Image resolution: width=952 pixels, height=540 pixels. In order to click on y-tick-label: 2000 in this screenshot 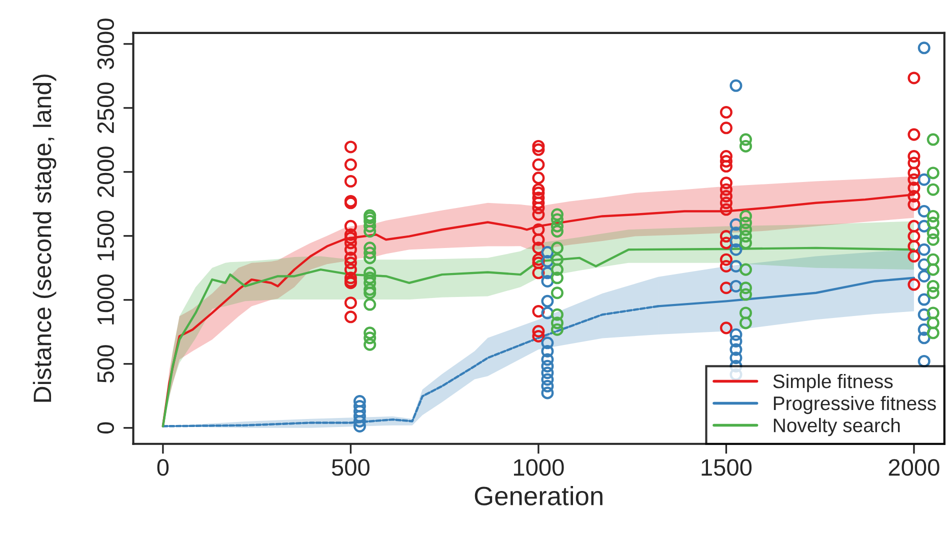, I will do `click(105, 171)`.